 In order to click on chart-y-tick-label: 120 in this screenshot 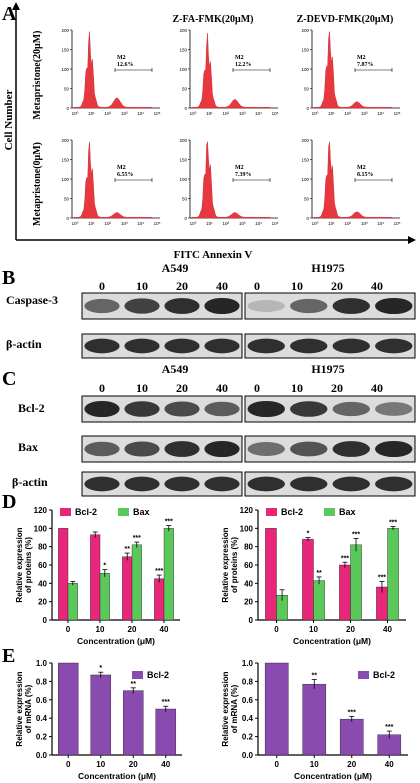, I will do `click(247, 510)`.